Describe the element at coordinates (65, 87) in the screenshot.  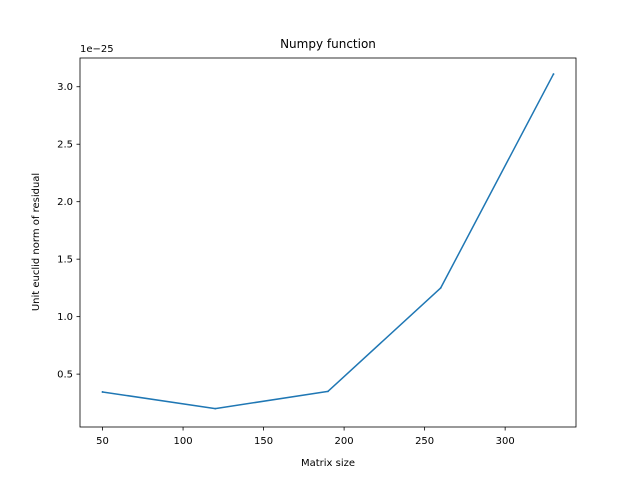
I see `y-tick-label-5: 3.0` at that location.